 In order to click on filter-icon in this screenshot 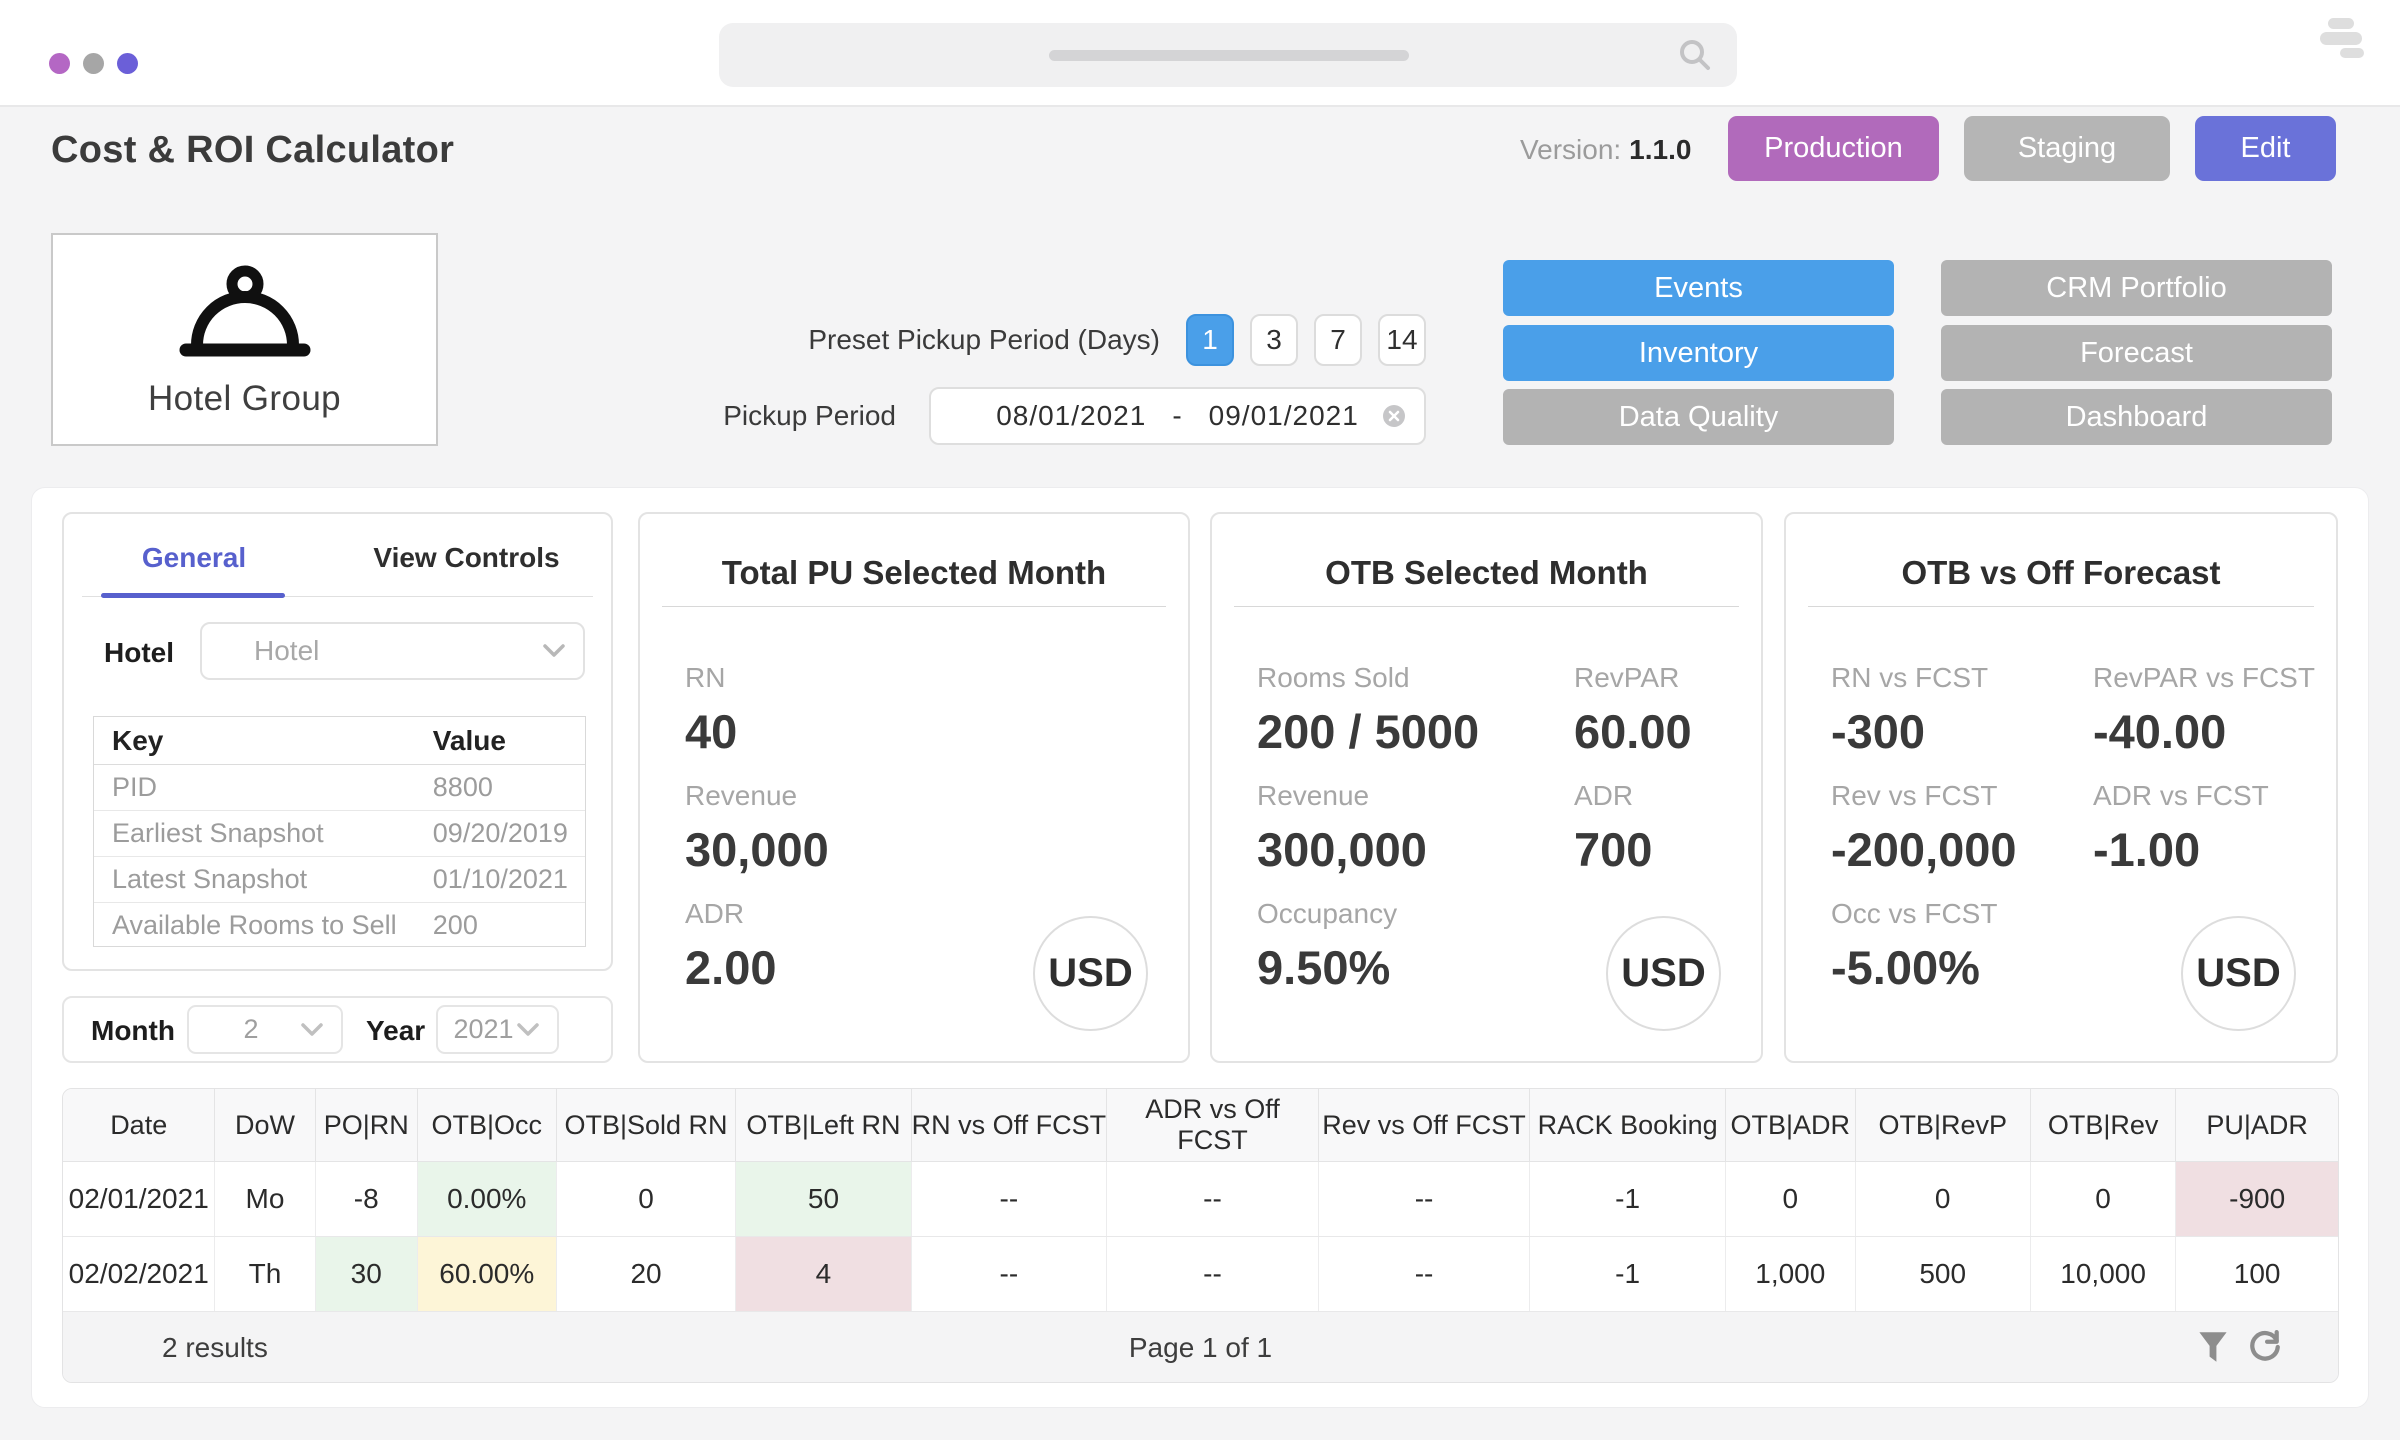, I will do `click(2213, 1347)`.